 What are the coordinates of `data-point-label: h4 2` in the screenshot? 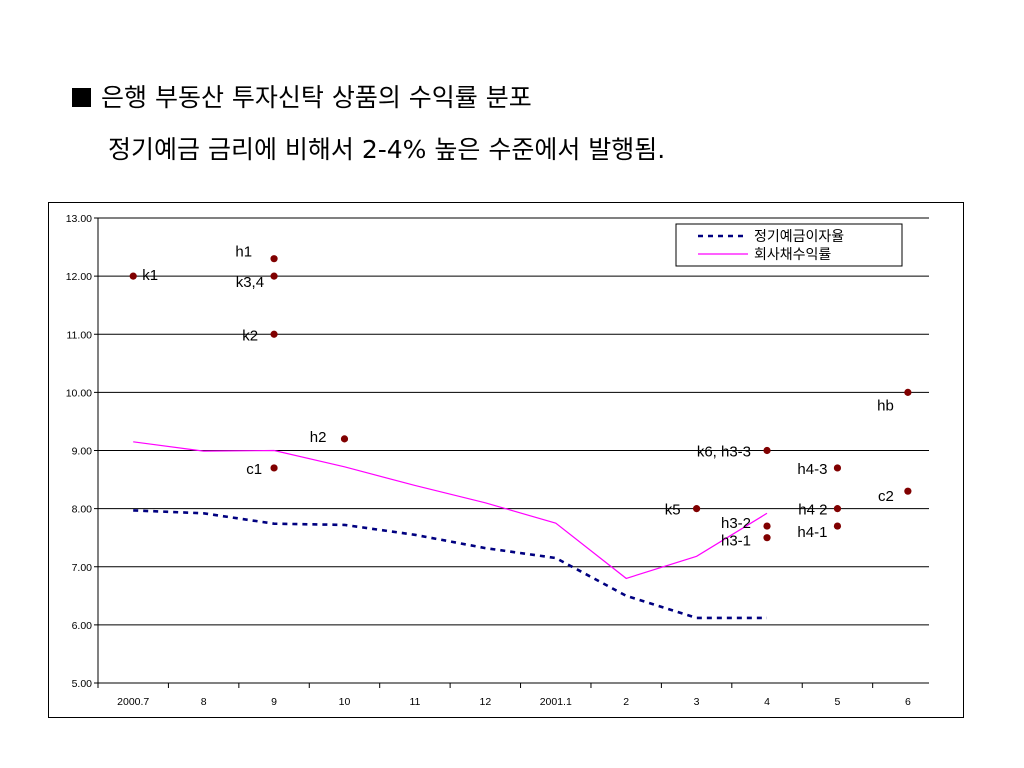 It's located at (812, 510).